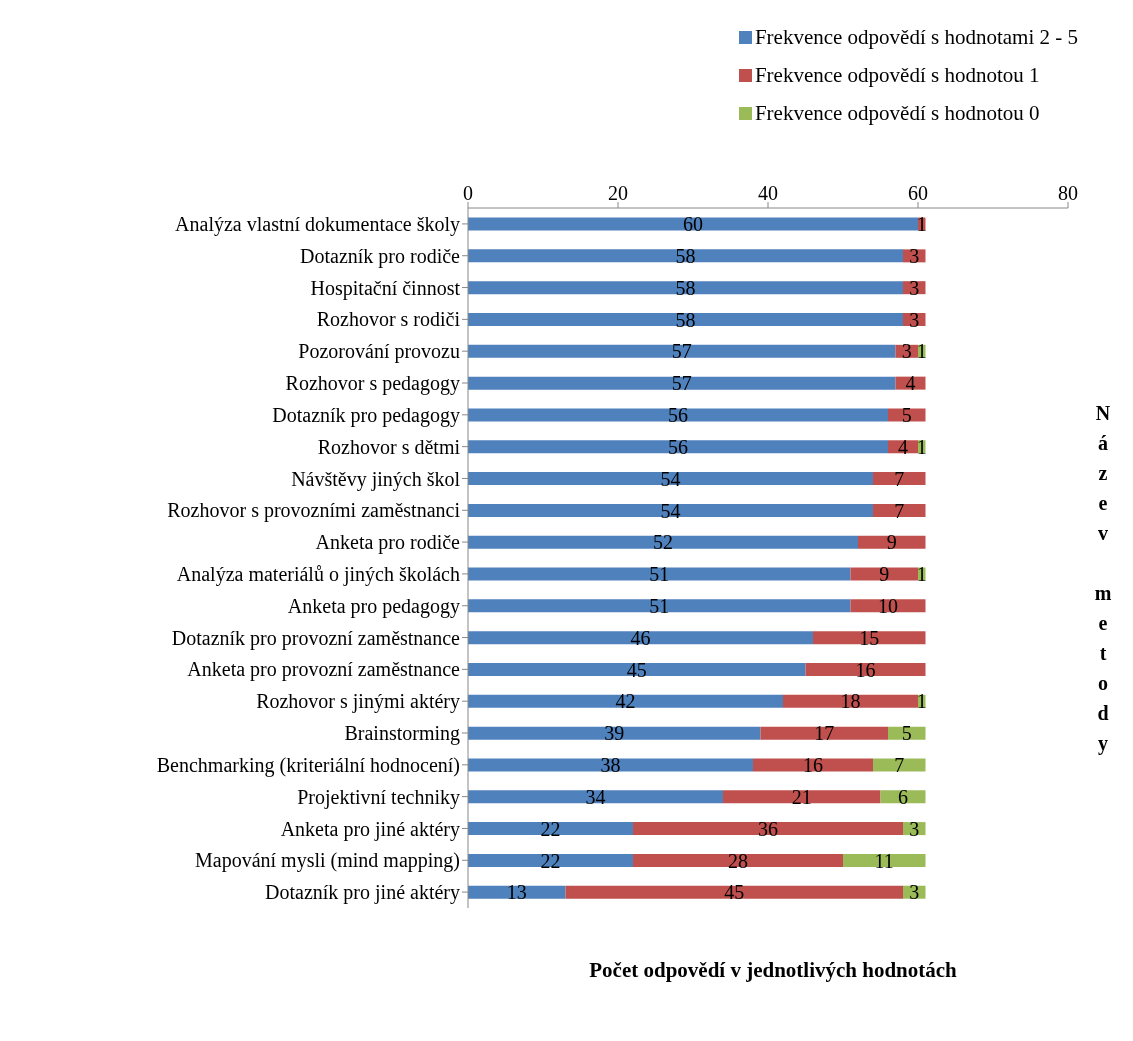 This screenshot has width=1133, height=1041. What do you see at coordinates (308, 765) in the screenshot?
I see `y-tick-label: Benchmarking (kriteriální hodnocení)` at bounding box center [308, 765].